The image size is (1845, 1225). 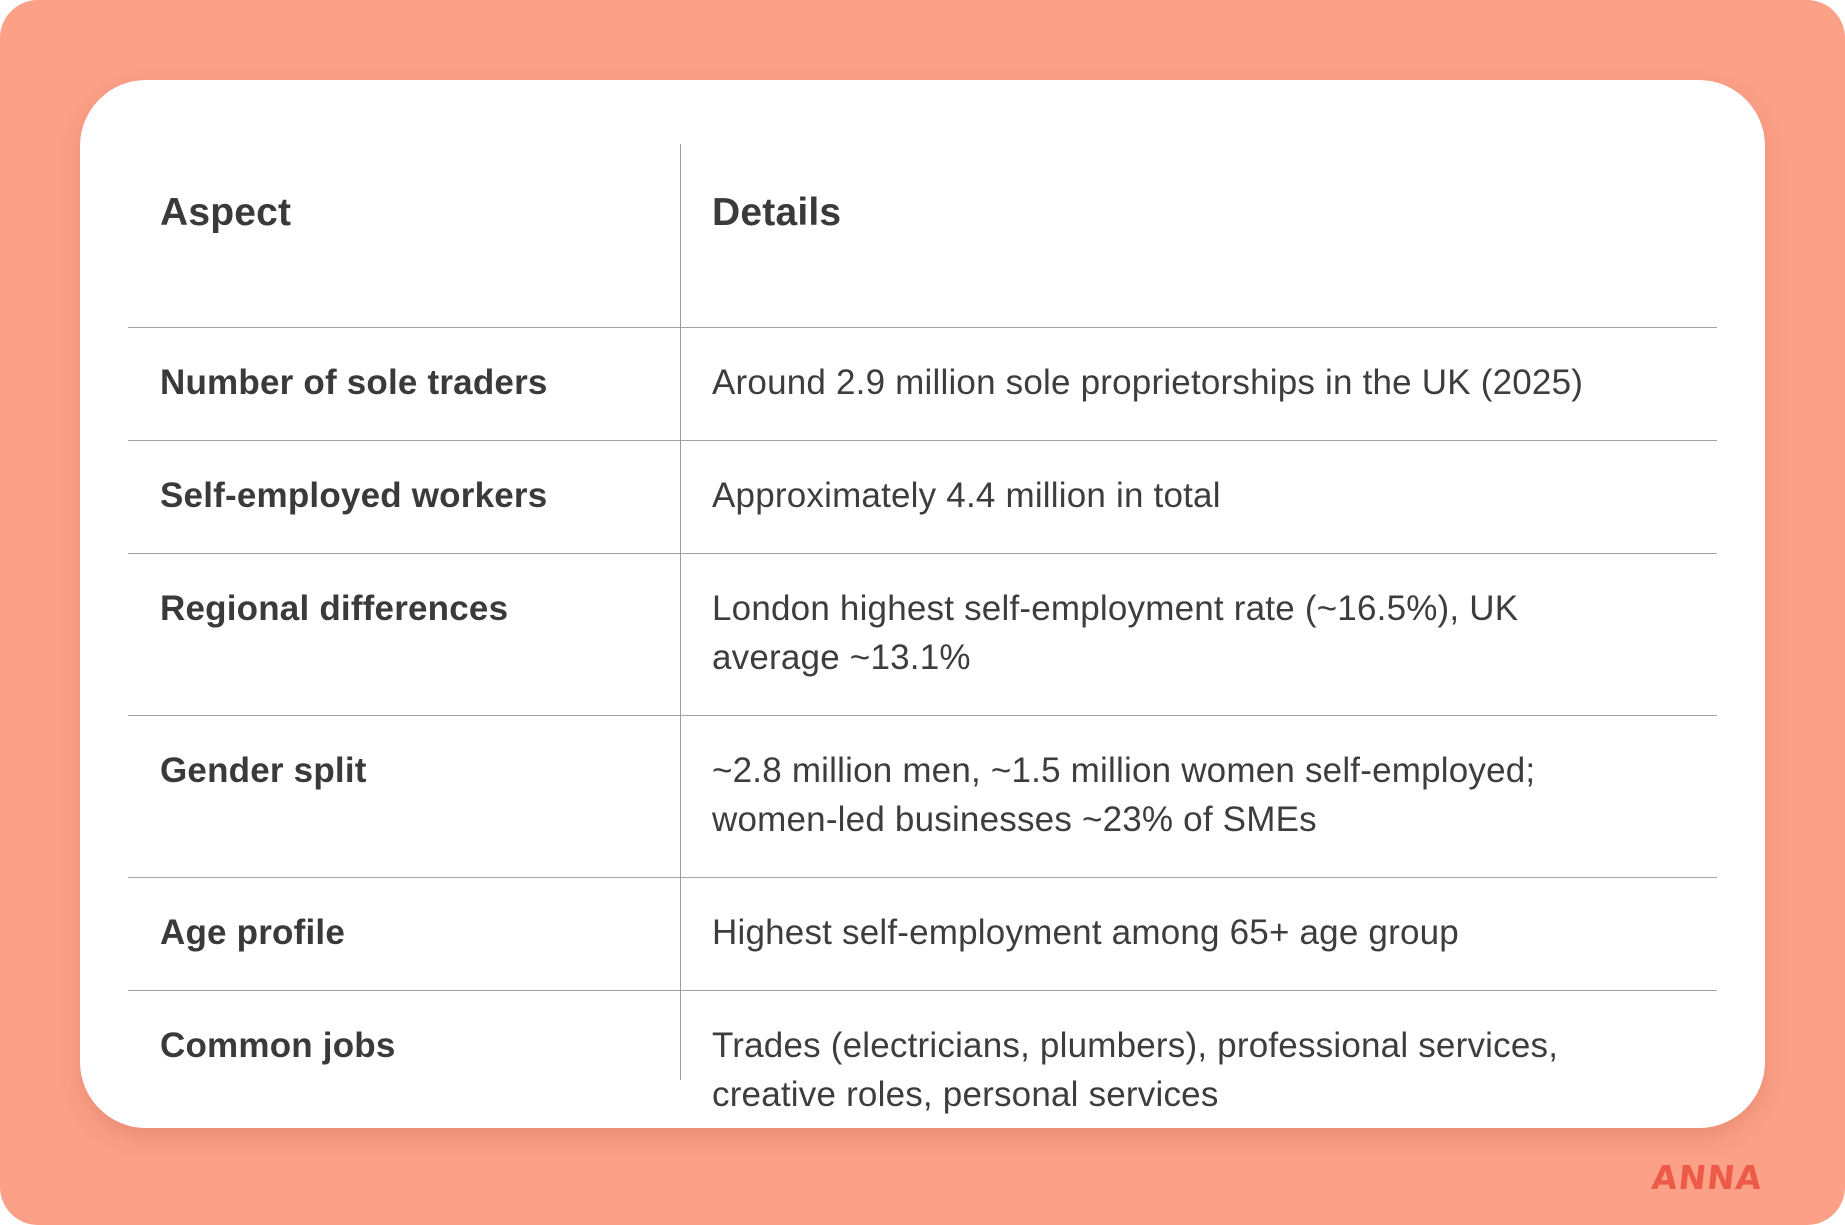 I want to click on table-header-row: Aspect Details, so click(x=922, y=236).